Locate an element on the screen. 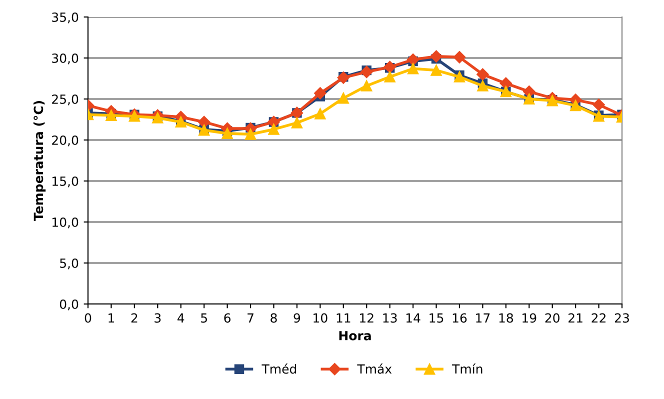  x-tick-label: 1 is located at coordinates (111, 318).